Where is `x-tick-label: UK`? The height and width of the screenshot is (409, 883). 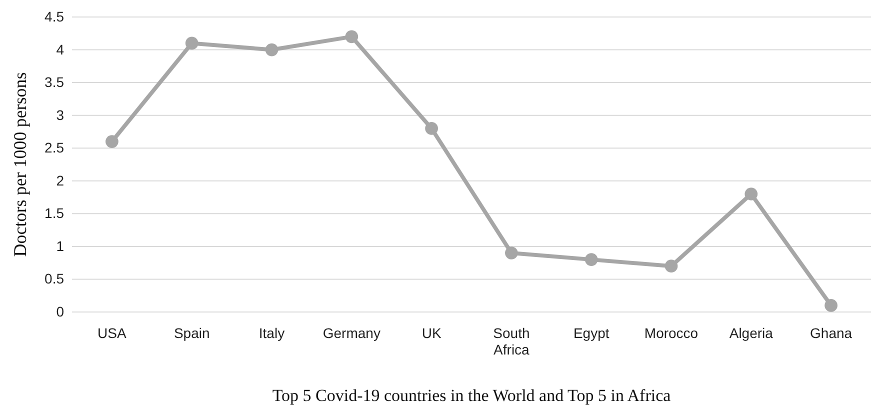
x-tick-label: UK is located at coordinates (432, 332).